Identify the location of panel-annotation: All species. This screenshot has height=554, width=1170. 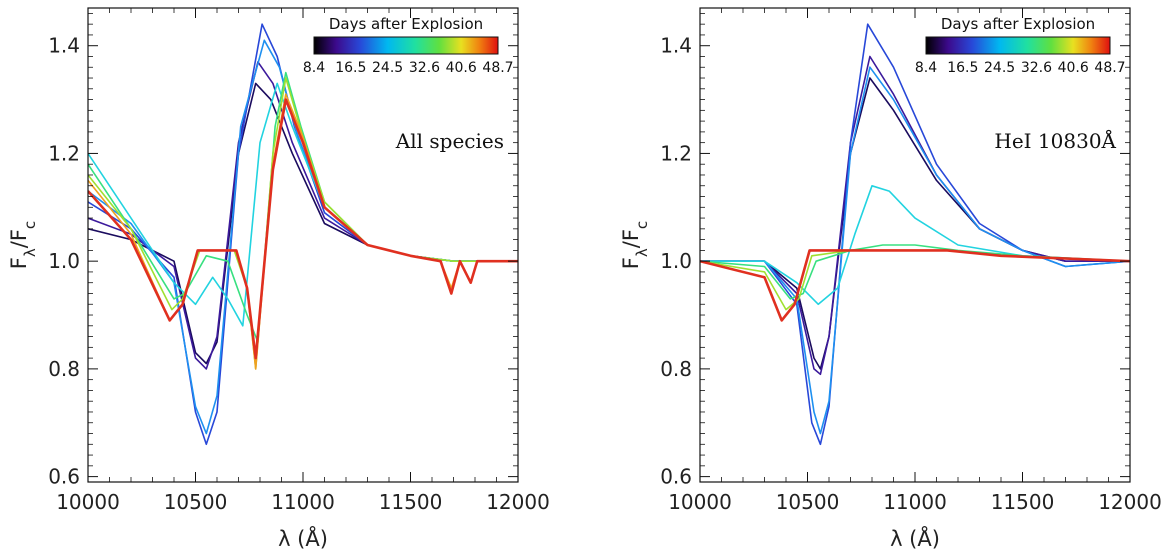
(449, 141).